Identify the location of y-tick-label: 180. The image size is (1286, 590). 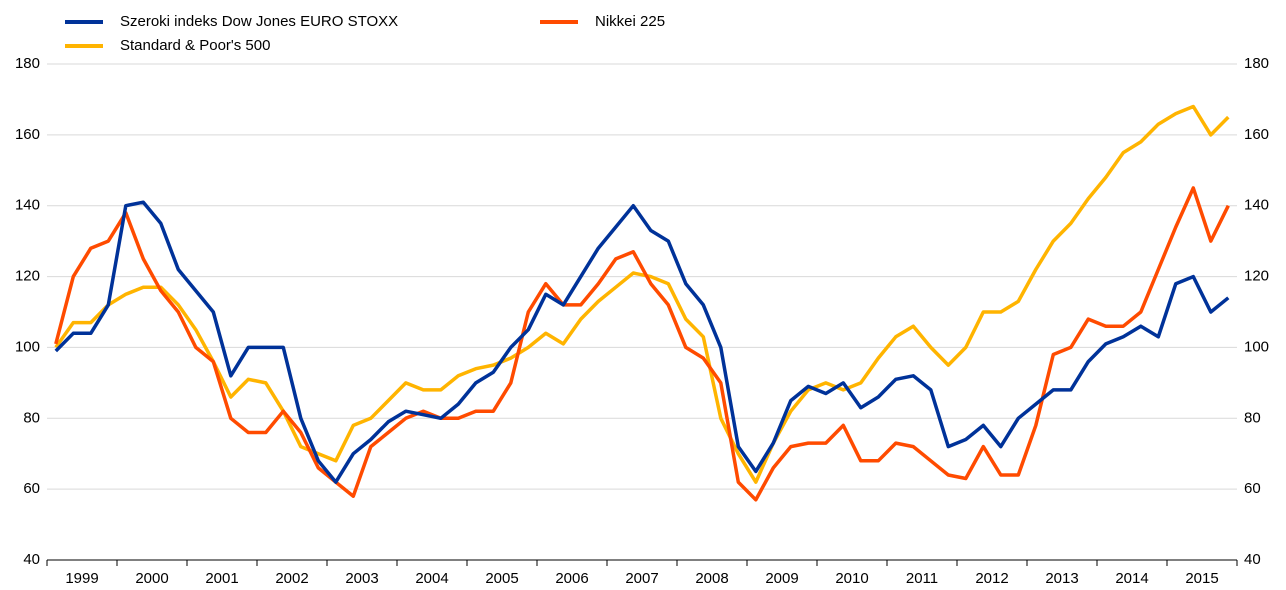
(27, 63).